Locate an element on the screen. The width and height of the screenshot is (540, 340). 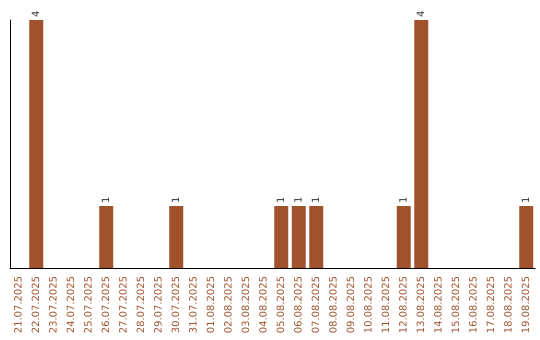
x-tick-label: 25.07.2025 is located at coordinates (88, 305).